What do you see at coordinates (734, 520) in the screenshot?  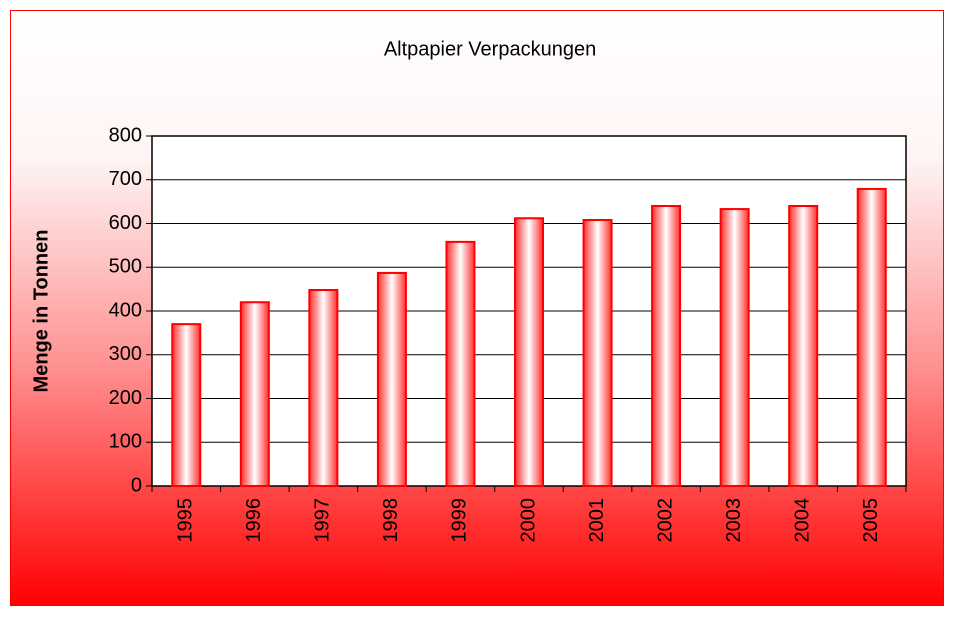 I see `x-tick-label: 2003` at bounding box center [734, 520].